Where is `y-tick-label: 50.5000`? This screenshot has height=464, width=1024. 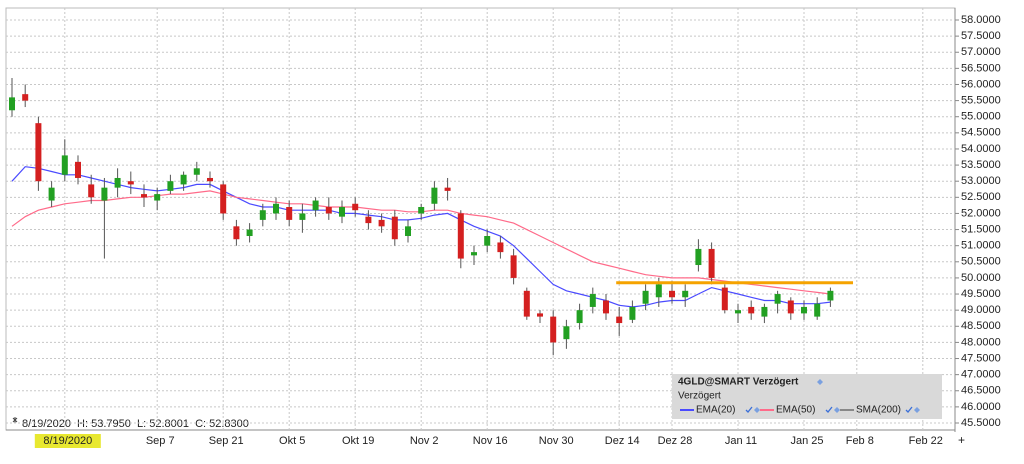
y-tick-label: 50.5000 is located at coordinates (981, 262).